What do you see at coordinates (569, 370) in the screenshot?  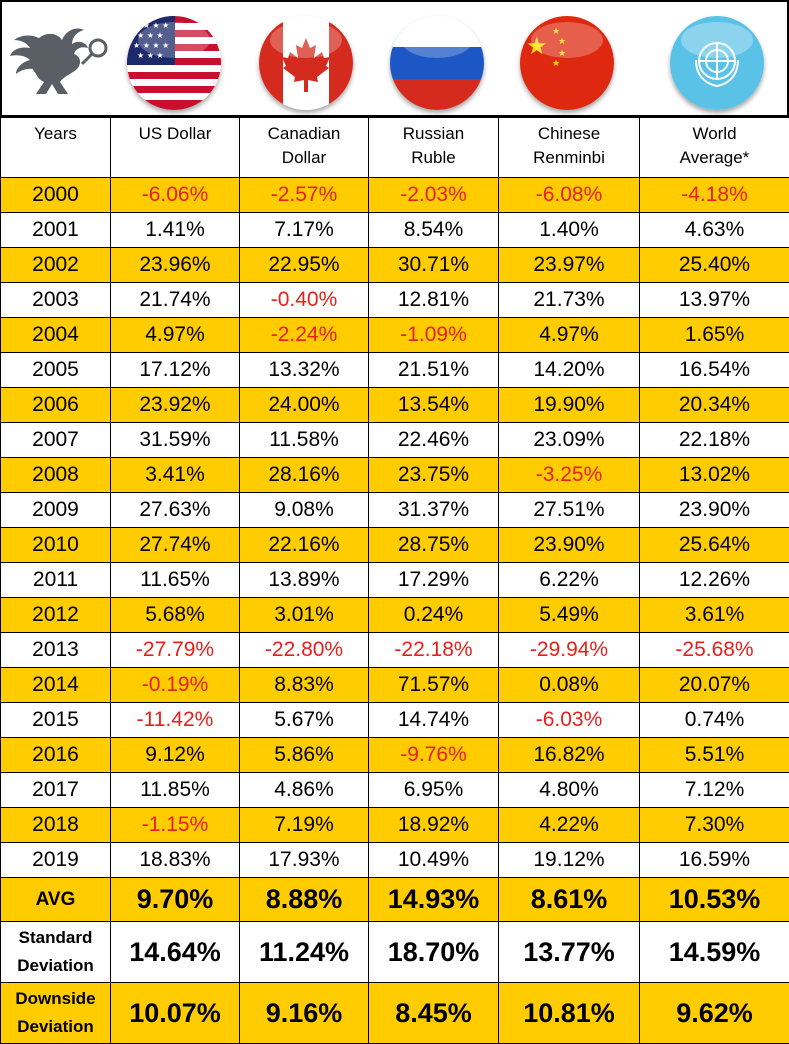 I see `return-cell: 14.20%` at bounding box center [569, 370].